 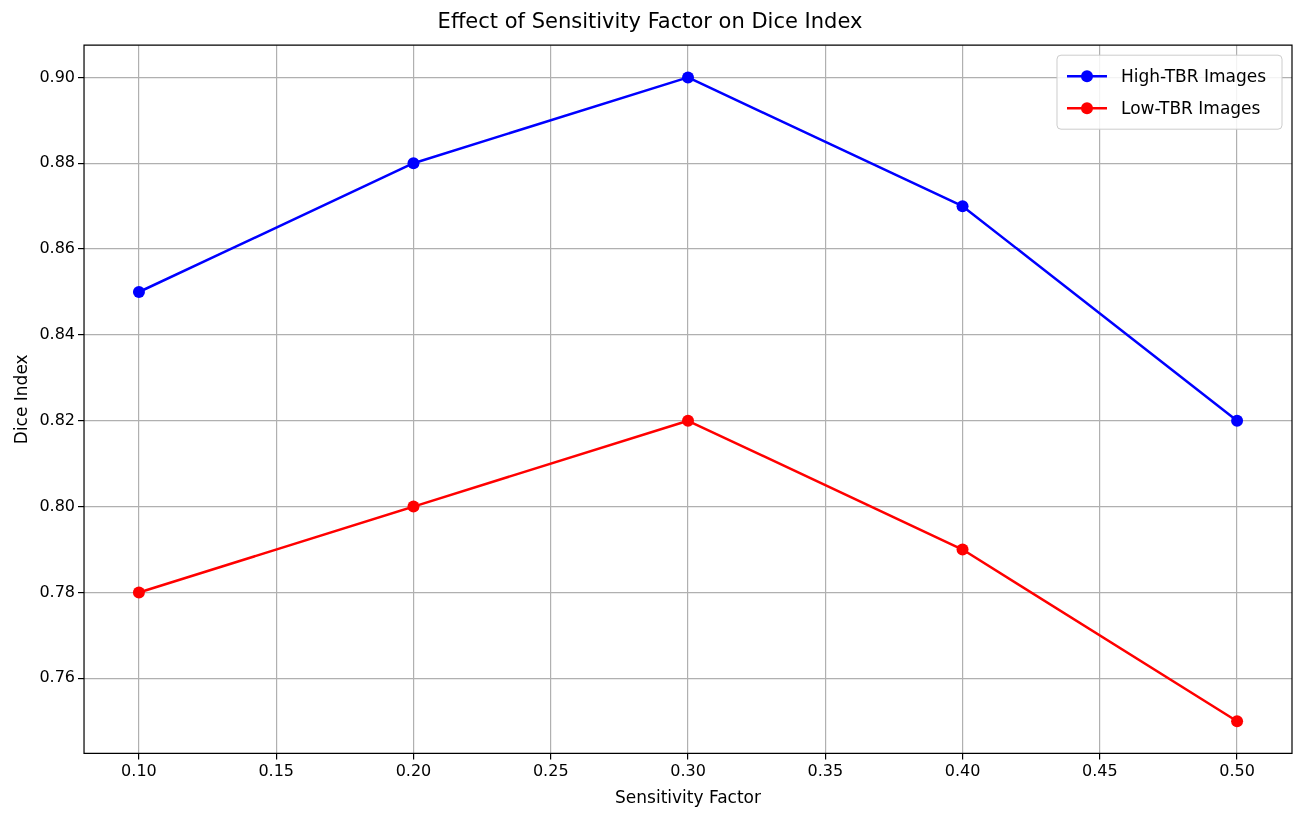 I want to click on x-tick-label: 0.40, so click(x=962, y=771).